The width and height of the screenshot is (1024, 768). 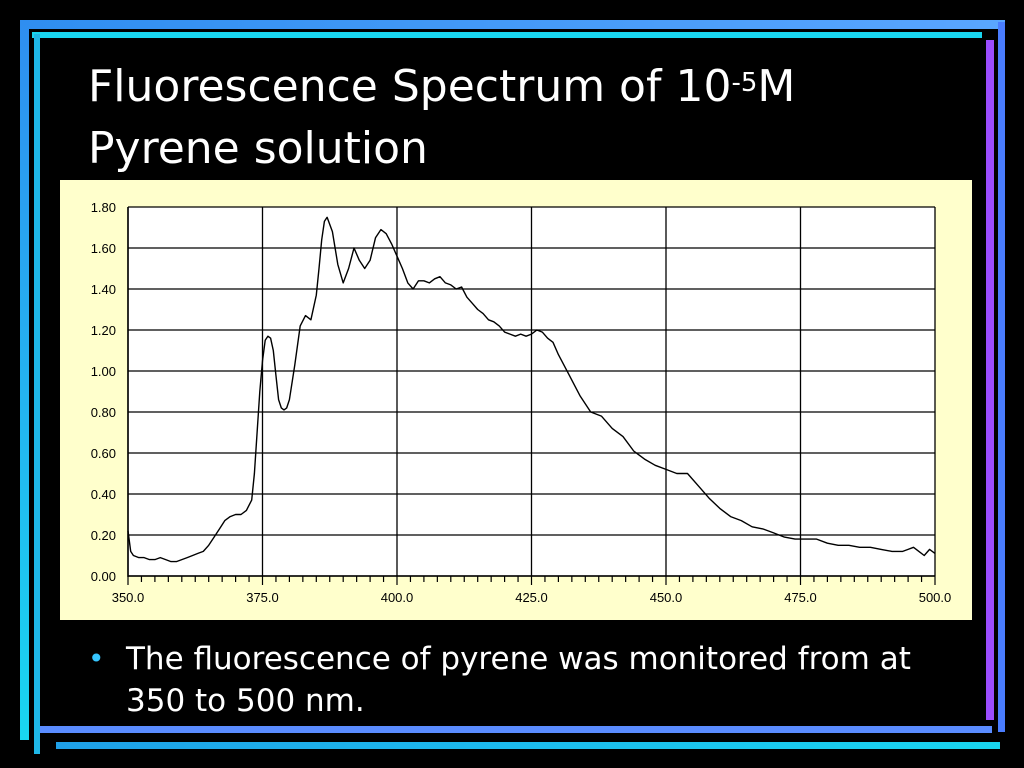 What do you see at coordinates (516, 729) in the screenshot?
I see `frame-bar-bottom-blue` at bounding box center [516, 729].